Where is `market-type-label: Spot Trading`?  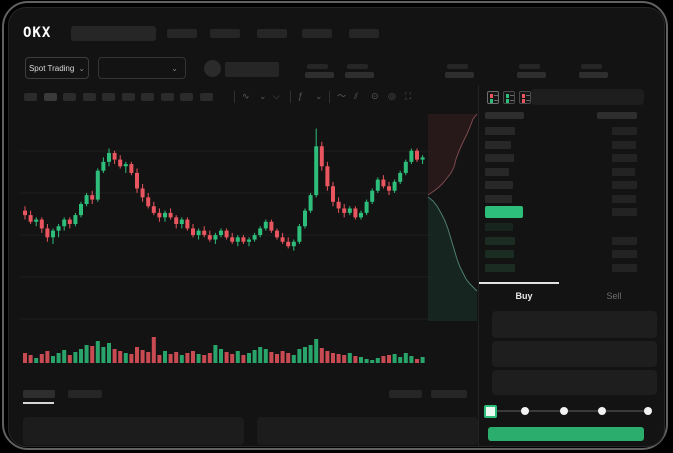
market-type-label: Spot Trading is located at coordinates (51, 68).